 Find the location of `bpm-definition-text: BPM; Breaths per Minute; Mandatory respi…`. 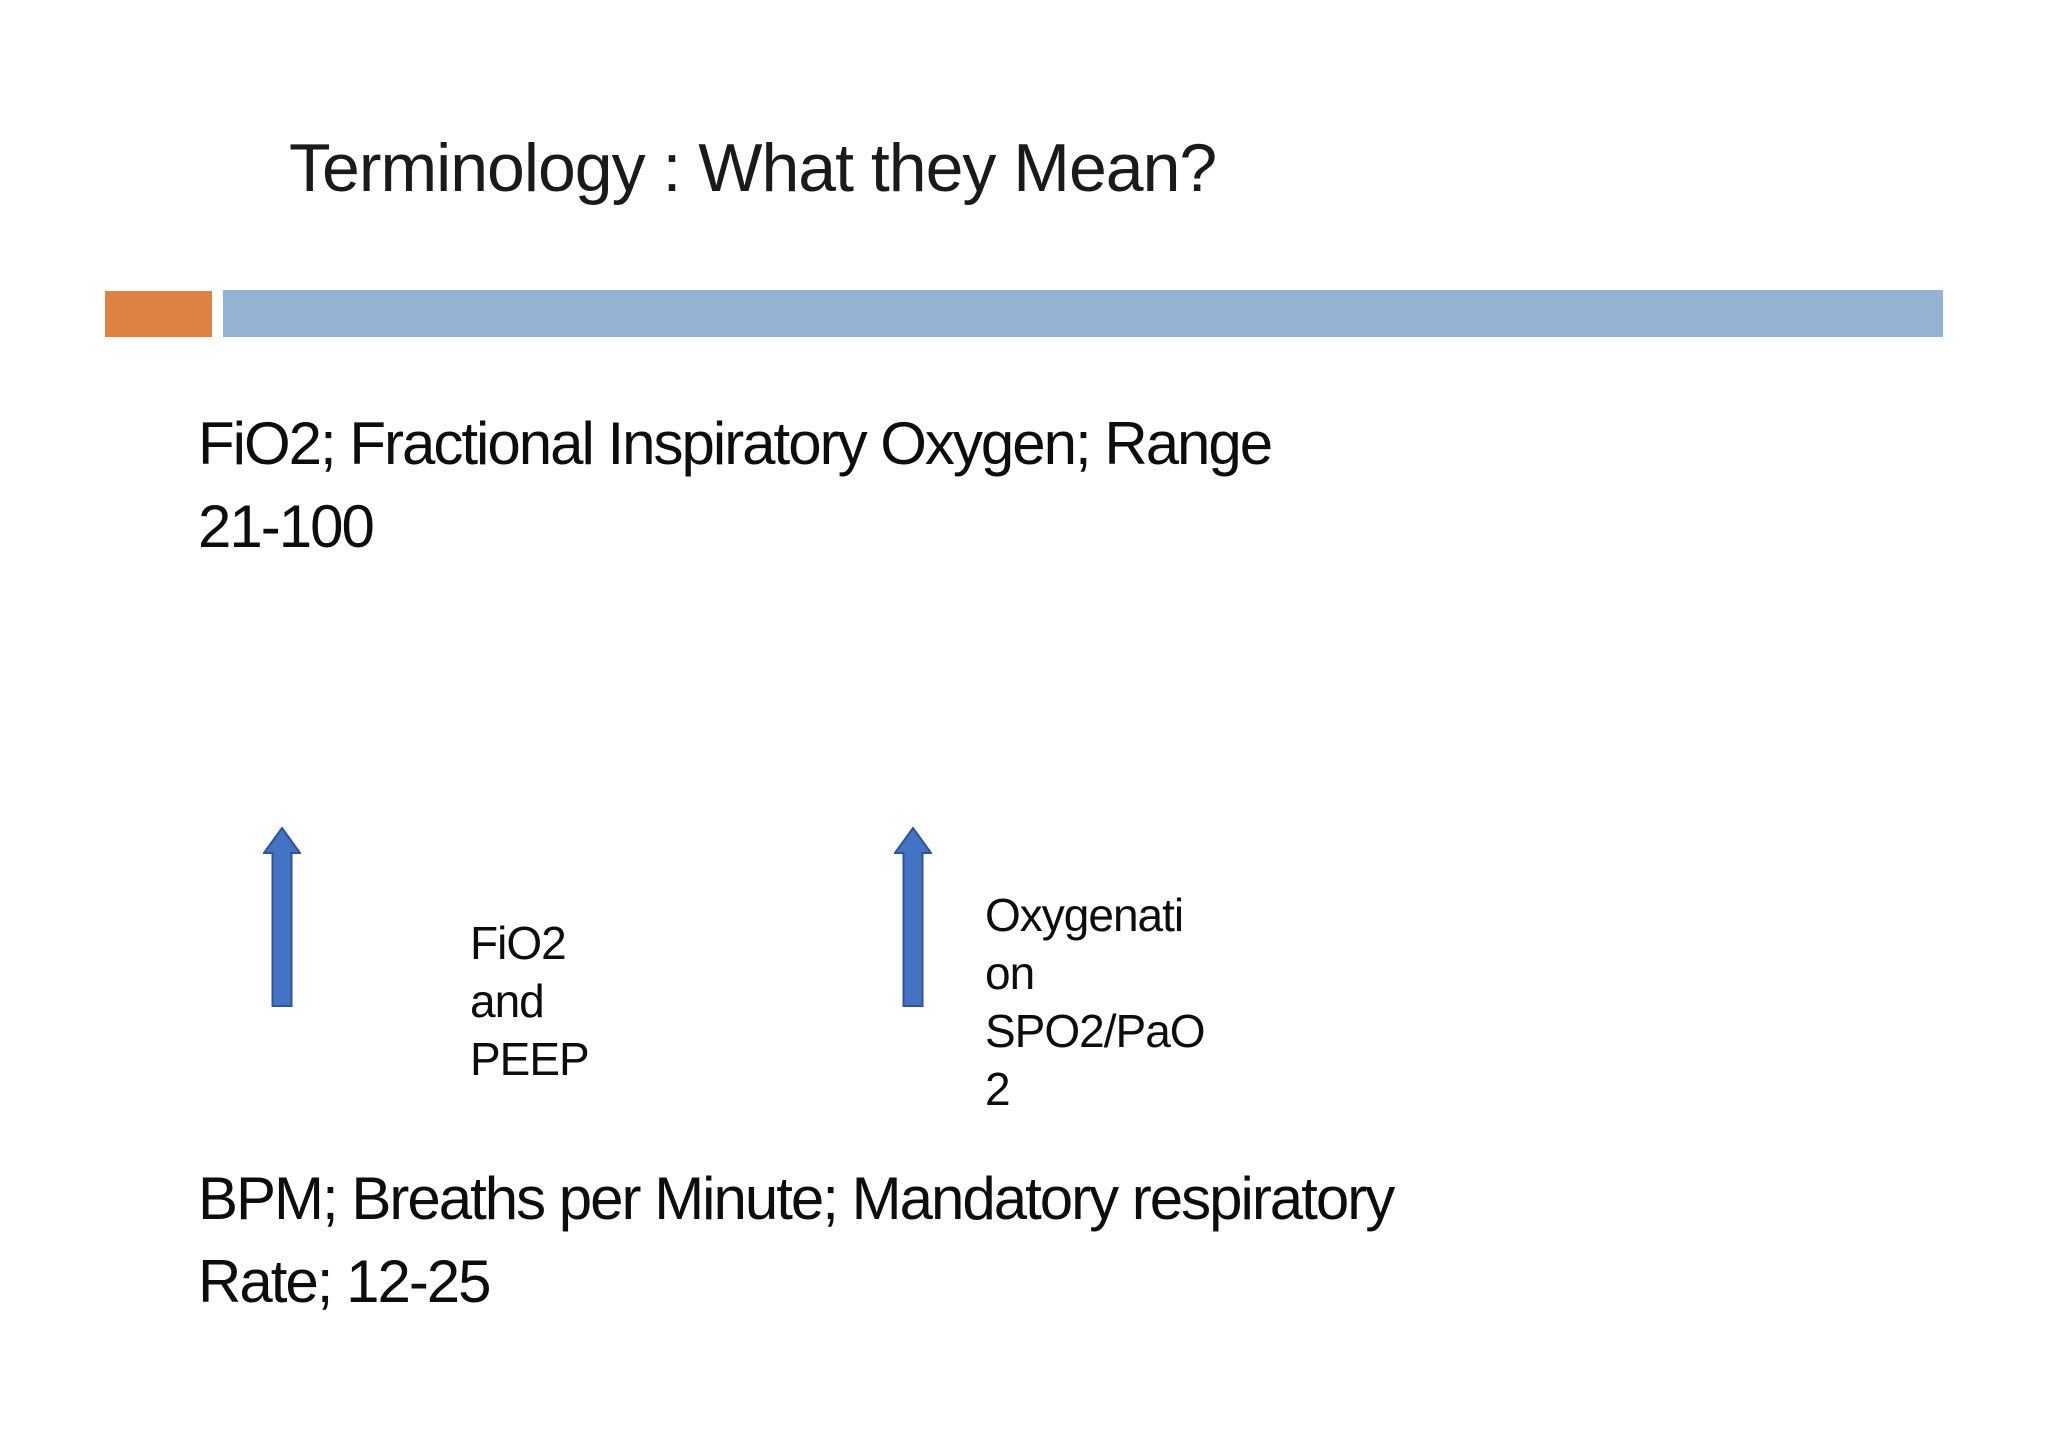

bpm-definition-text: BPM; Breaths per Minute; Mandatory respi… is located at coordinates (796, 1240).